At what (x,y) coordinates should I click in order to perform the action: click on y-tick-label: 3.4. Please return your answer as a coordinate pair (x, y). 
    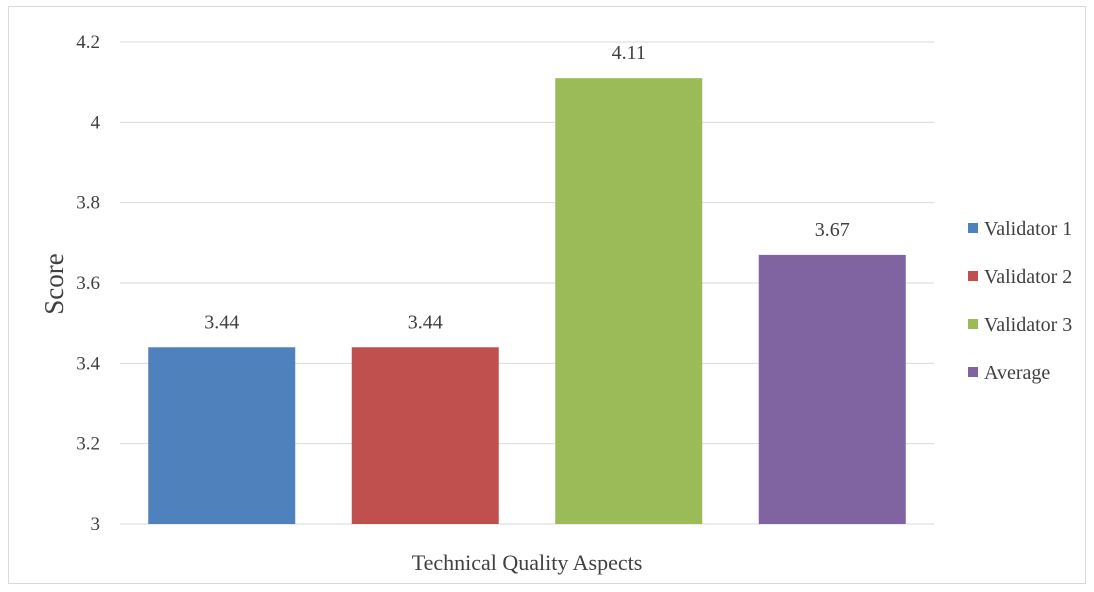
    Looking at the image, I should click on (88, 363).